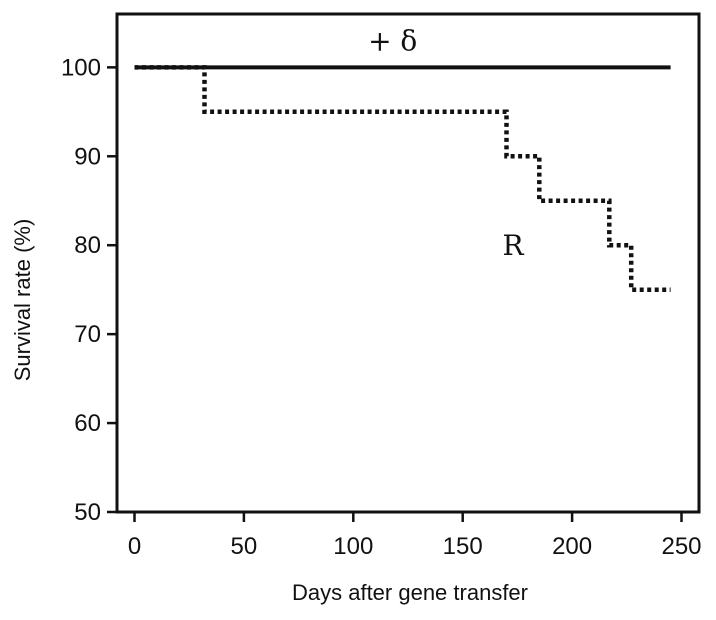 The width and height of the screenshot is (716, 620). I want to click on annotation-layer: + δ R, so click(446, 144).